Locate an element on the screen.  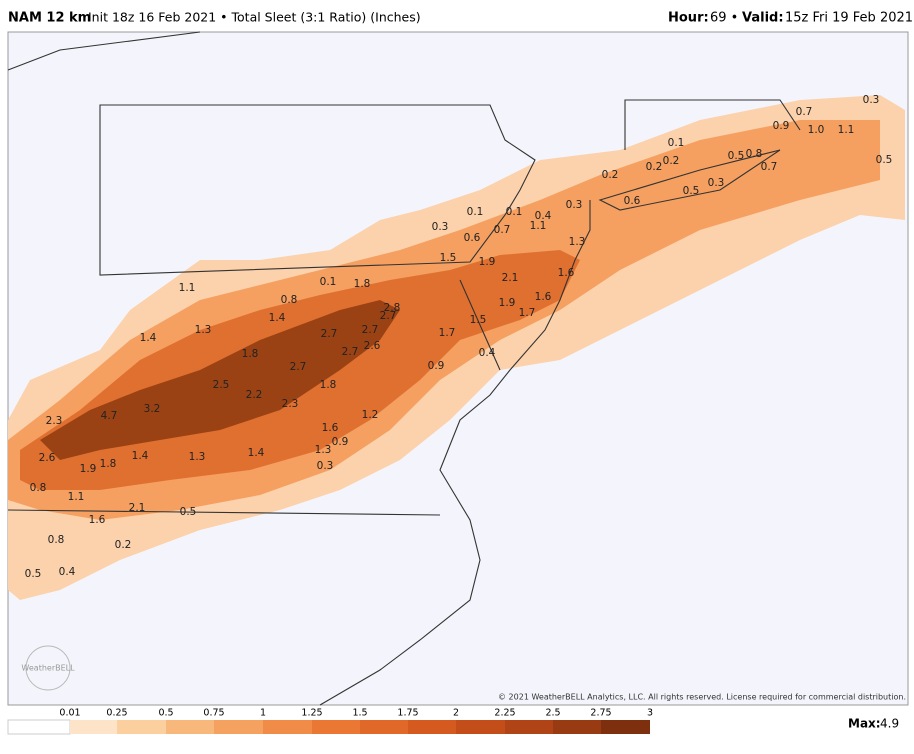
watermark-logo is located at coordinates (48, 668).